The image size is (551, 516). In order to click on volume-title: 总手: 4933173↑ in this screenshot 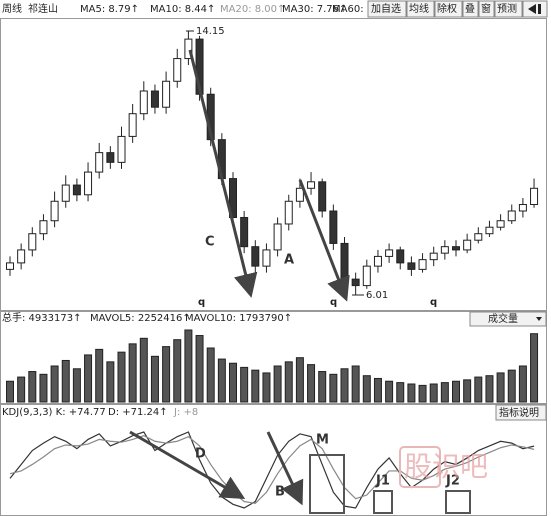, I will do `click(41, 317)`.